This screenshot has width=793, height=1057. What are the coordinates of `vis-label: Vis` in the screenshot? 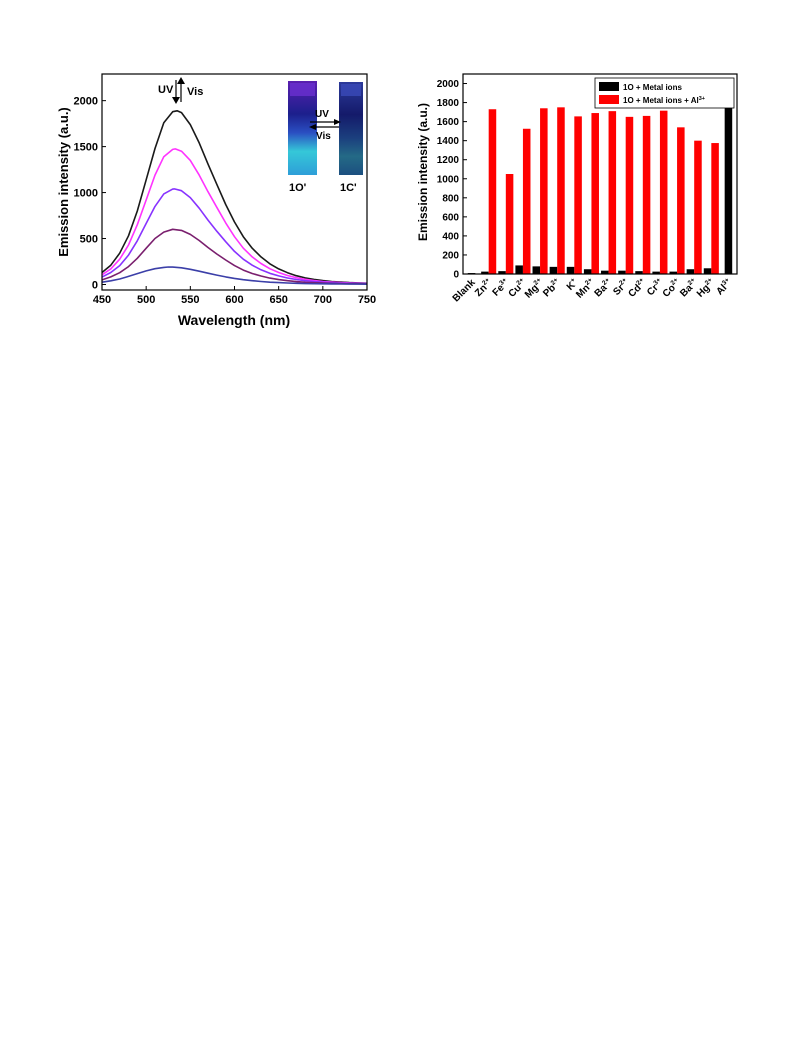 It's located at (195, 92).